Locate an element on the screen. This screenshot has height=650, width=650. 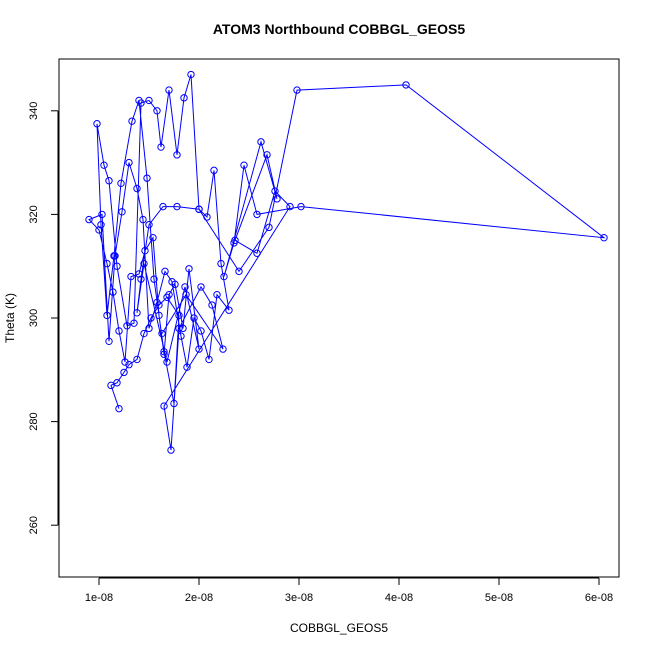
y-axis: 260 280 300 320 340 is located at coordinates (43, 318).